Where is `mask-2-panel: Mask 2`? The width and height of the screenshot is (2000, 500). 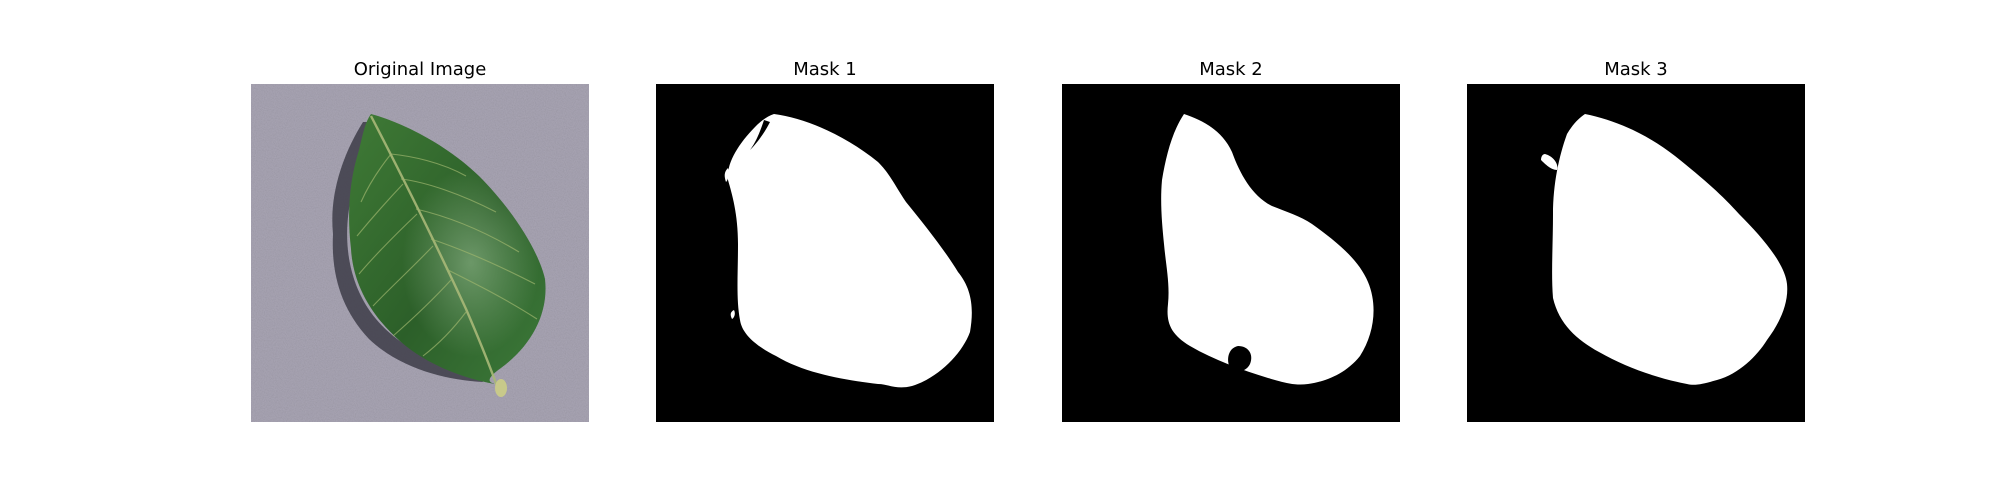
mask-2-panel: Mask 2 is located at coordinates (1231, 239).